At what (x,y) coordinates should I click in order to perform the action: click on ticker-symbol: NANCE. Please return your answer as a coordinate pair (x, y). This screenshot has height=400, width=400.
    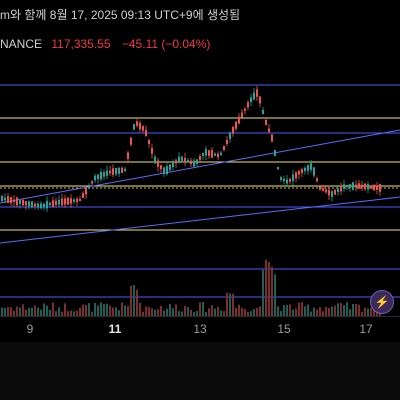
    Looking at the image, I should click on (21, 44).